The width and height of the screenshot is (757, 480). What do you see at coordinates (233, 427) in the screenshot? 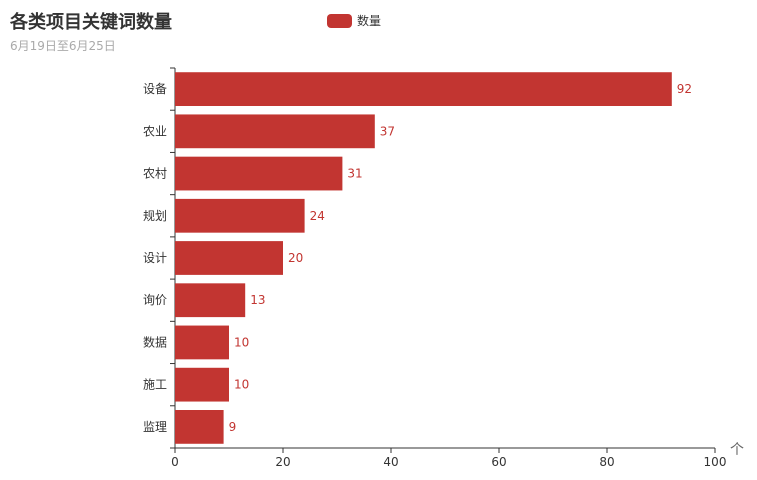
I see `value-label: 9` at bounding box center [233, 427].